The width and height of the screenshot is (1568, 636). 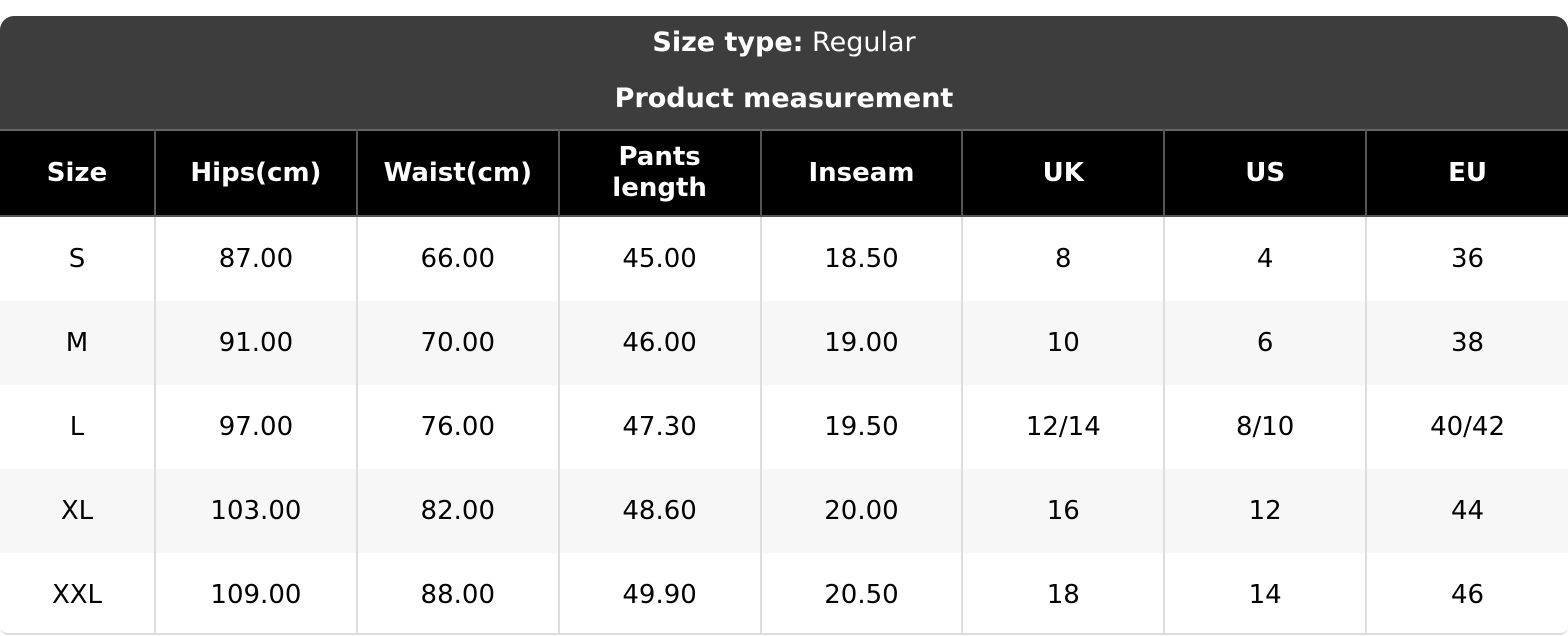 I want to click on table-cell: 48.60, so click(x=659, y=511).